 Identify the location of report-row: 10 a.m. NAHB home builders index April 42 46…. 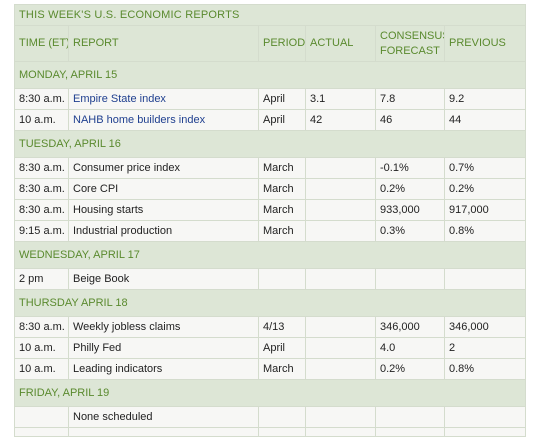
(270, 120).